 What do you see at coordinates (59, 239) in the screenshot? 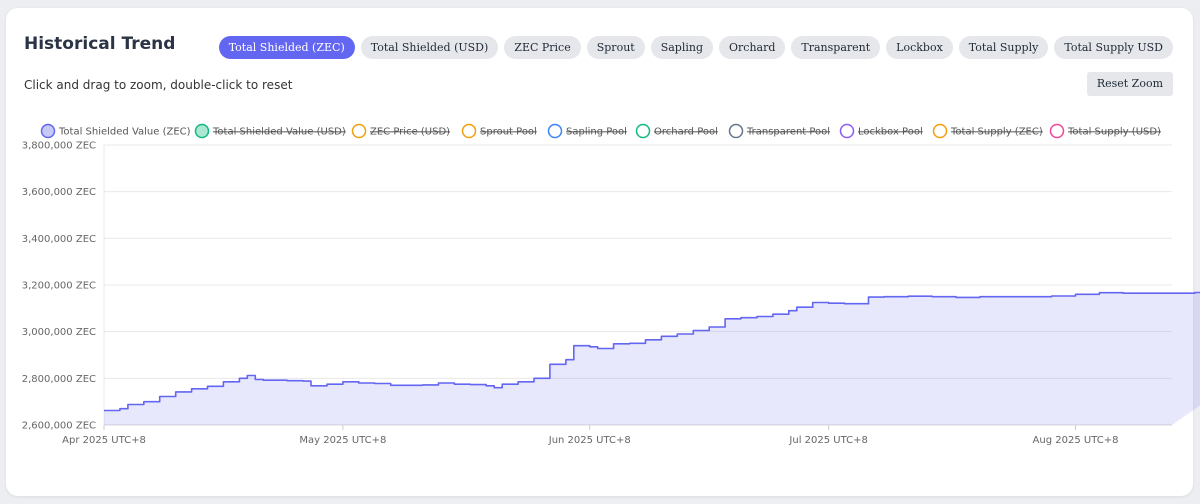
I see `y-tick-label: 3,400,000 ZEC` at bounding box center [59, 239].